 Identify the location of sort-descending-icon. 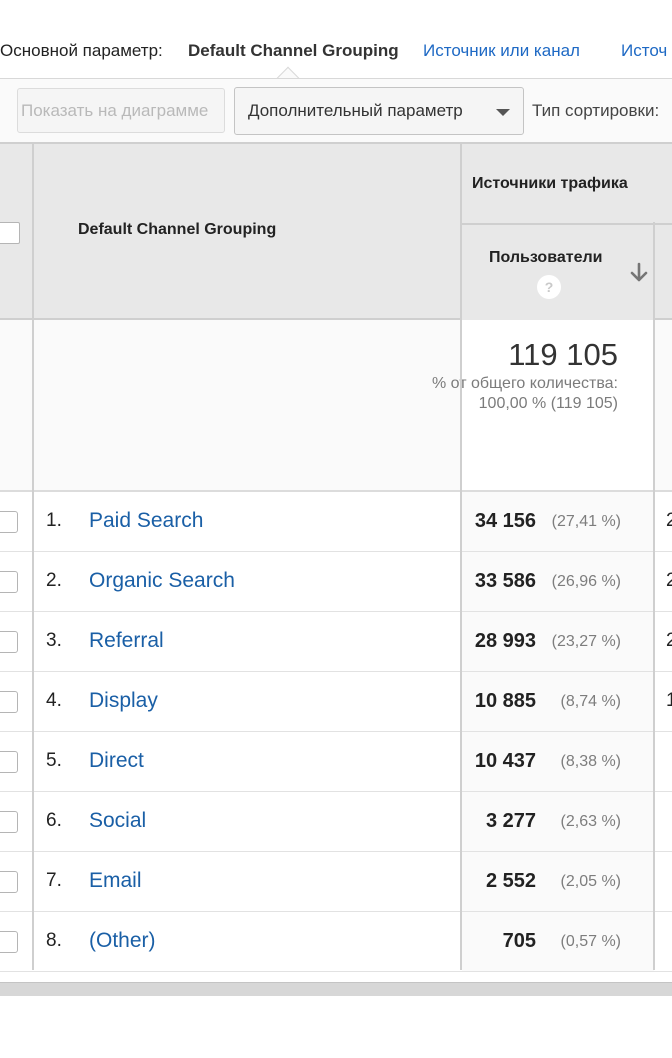
(639, 273).